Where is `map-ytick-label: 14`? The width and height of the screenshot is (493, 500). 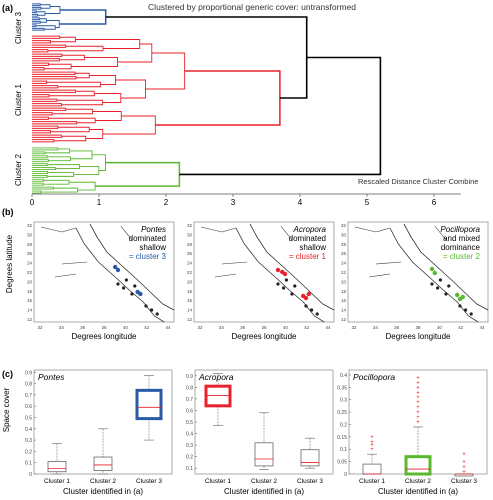 map-ytick-label: 14 is located at coordinates (190, 310).